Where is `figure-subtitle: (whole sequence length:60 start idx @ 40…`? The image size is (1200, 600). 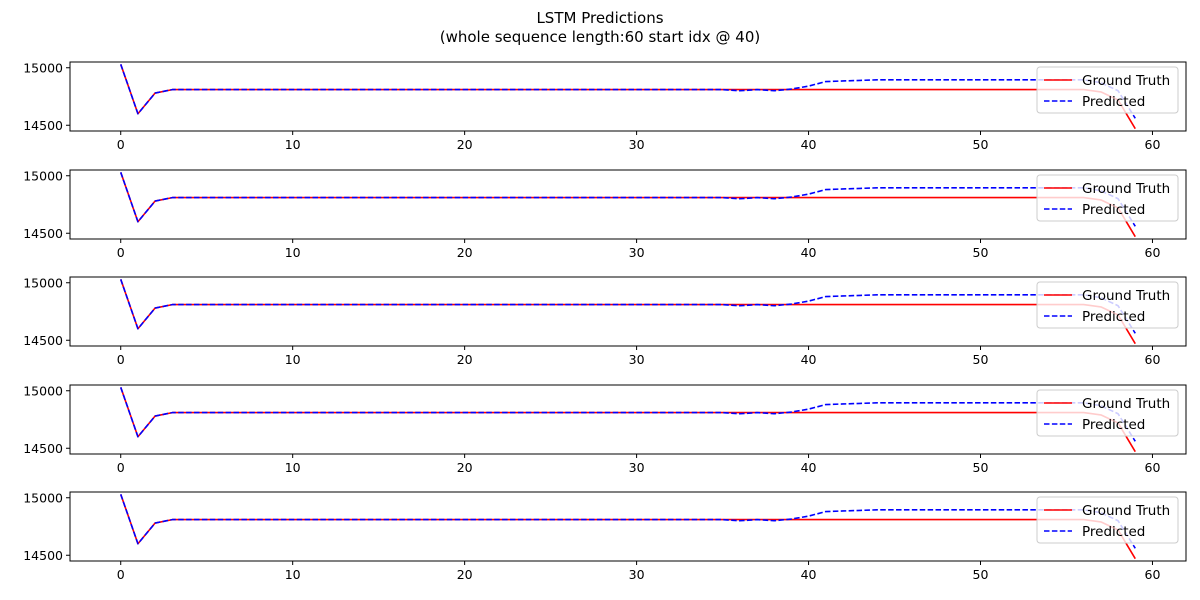 figure-subtitle: (whole sequence length:60 start idx @ 40… is located at coordinates (600, 37).